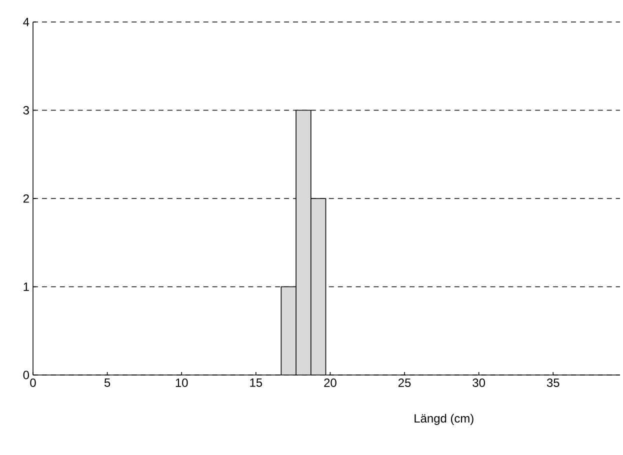 The image size is (623, 455). Describe the element at coordinates (107, 382) in the screenshot. I see `x-tick-label: 5` at that location.